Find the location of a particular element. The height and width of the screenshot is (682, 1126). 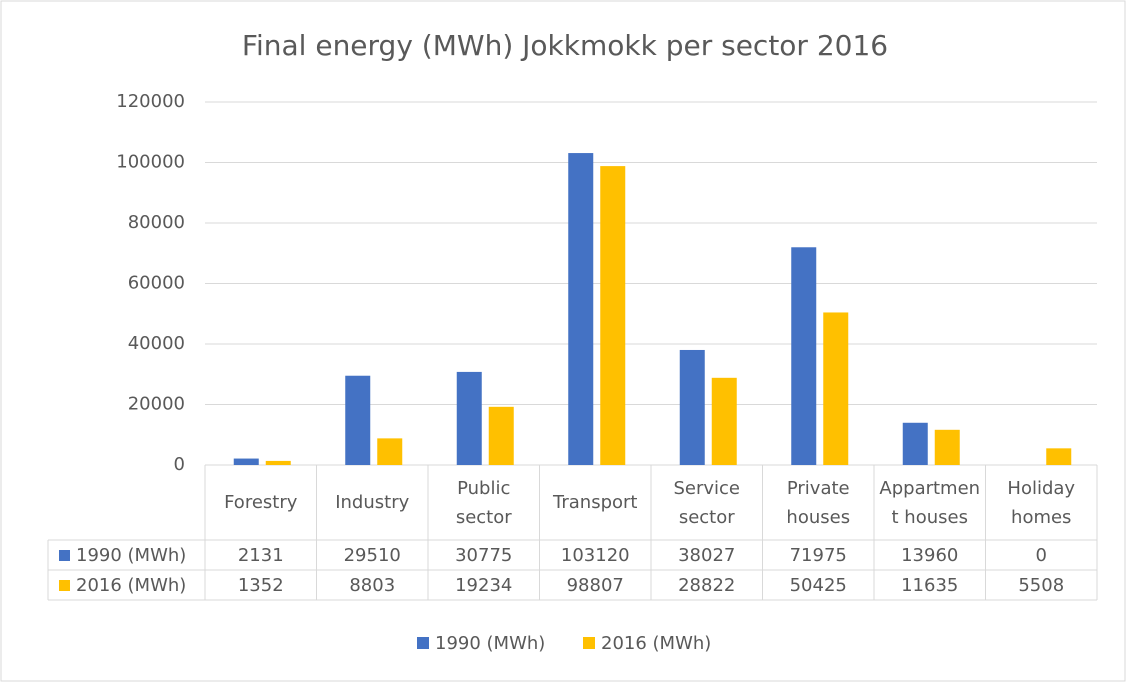

table-value: 13960 is located at coordinates (929, 555).